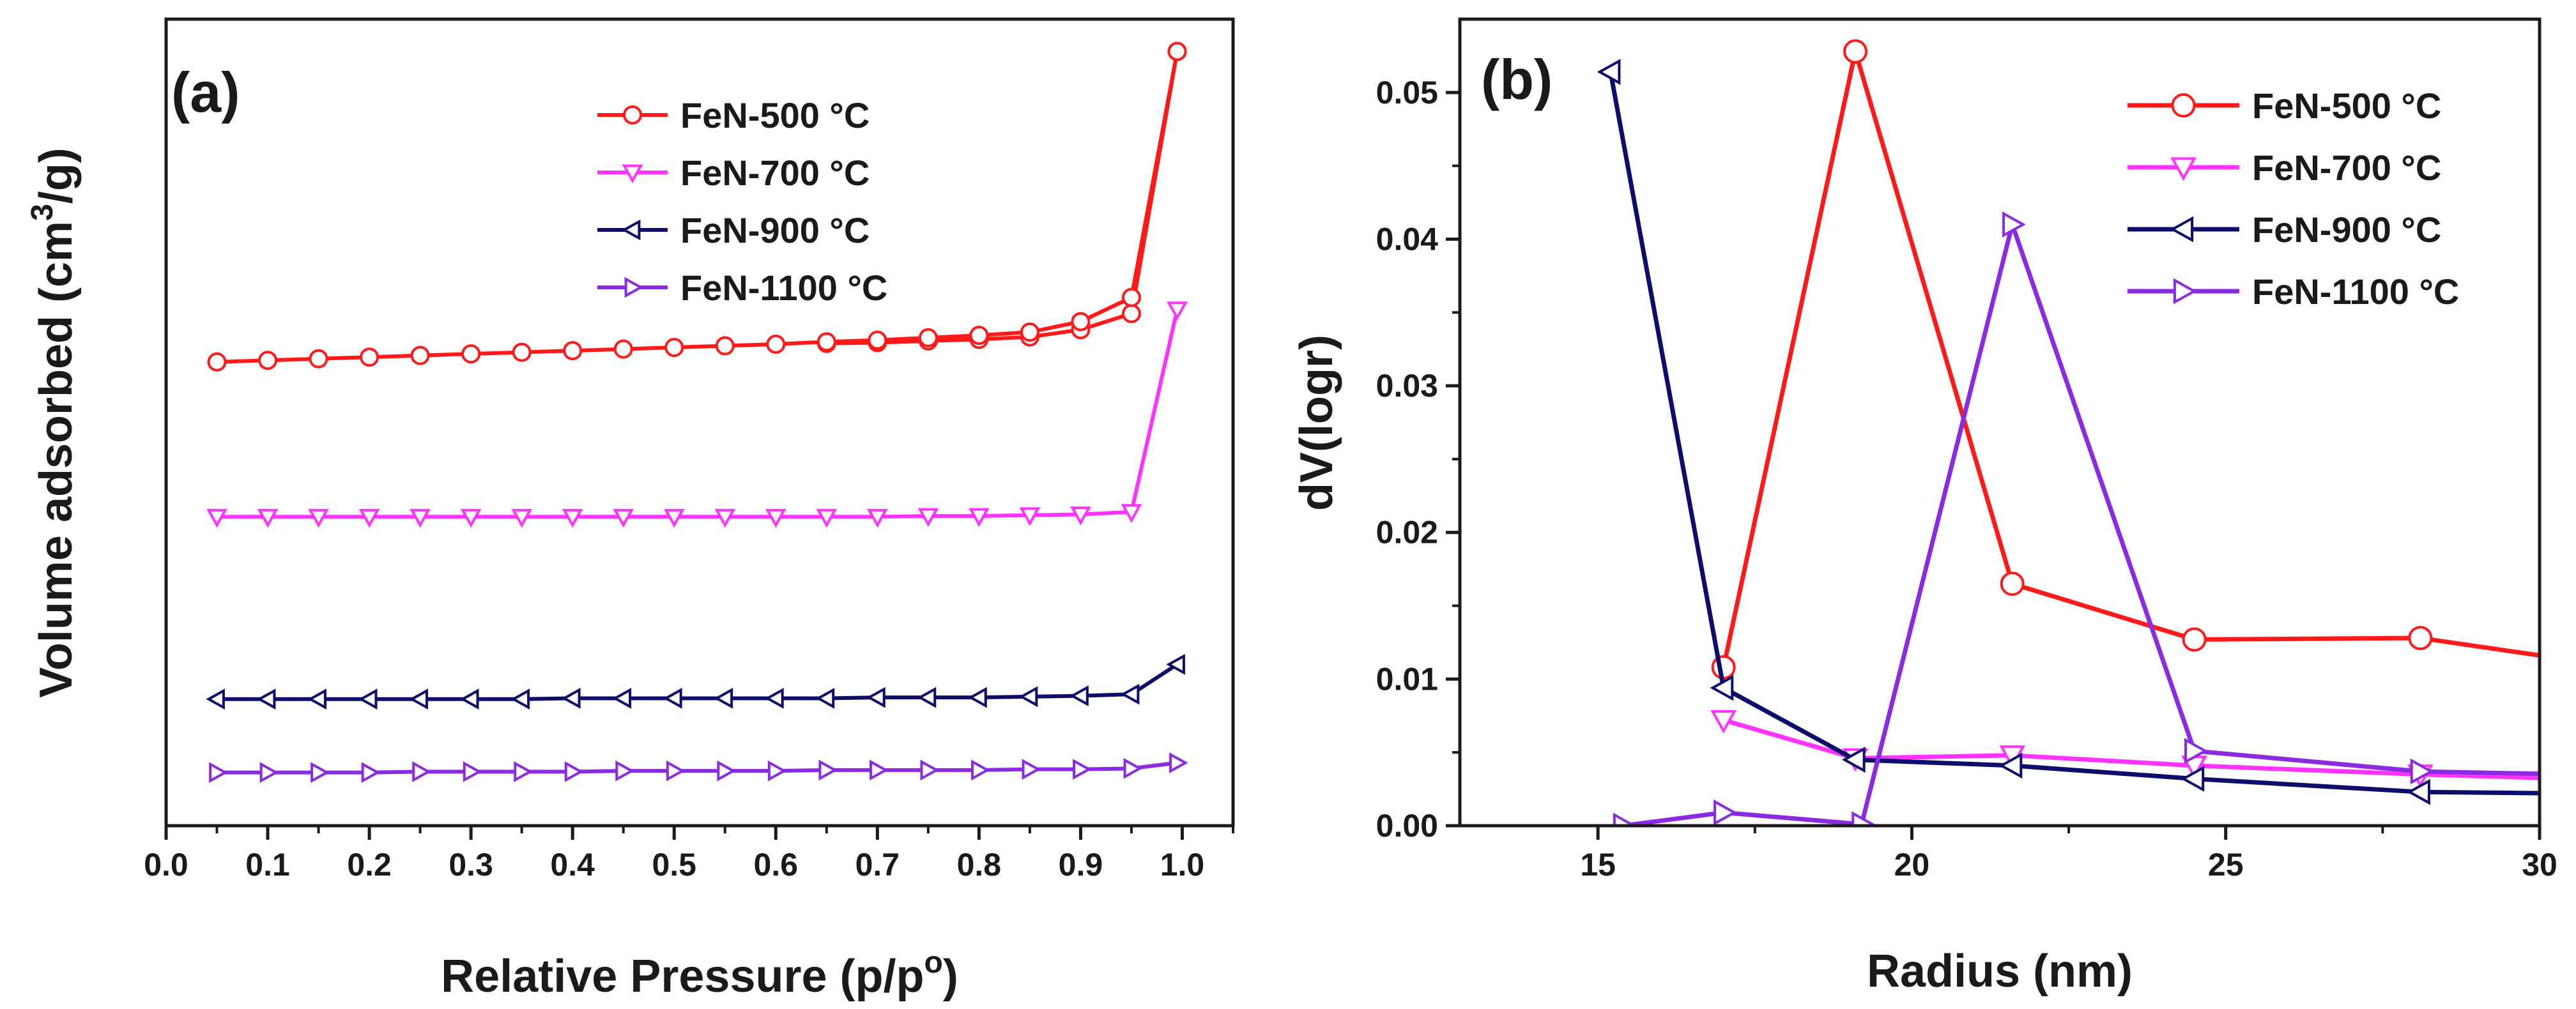 The width and height of the screenshot is (2576, 1009). Describe the element at coordinates (572, 865) in the screenshot. I see `x-tick-label: 0.4` at that location.